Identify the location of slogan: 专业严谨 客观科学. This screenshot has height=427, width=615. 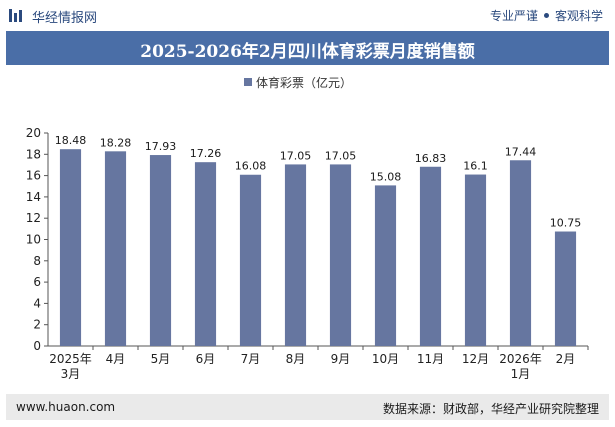
(546, 15).